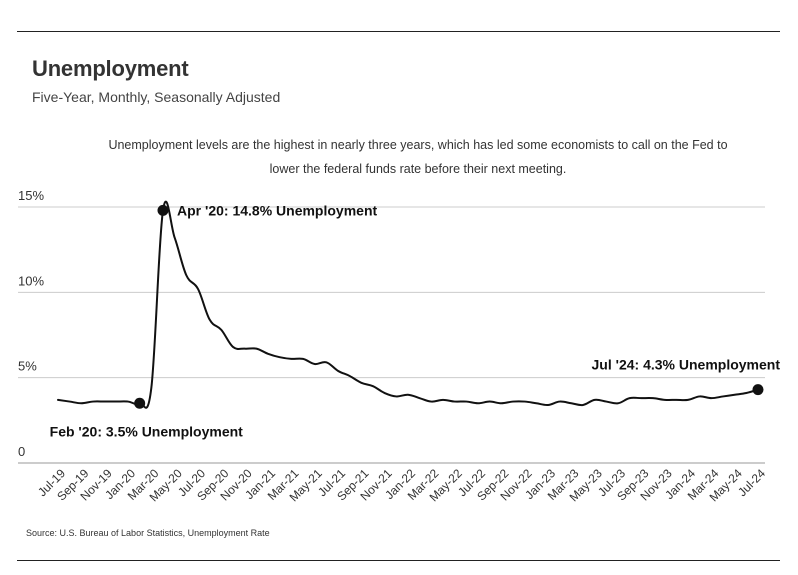 The height and width of the screenshot is (575, 798). I want to click on chart-title: Unemployment, so click(110, 68).